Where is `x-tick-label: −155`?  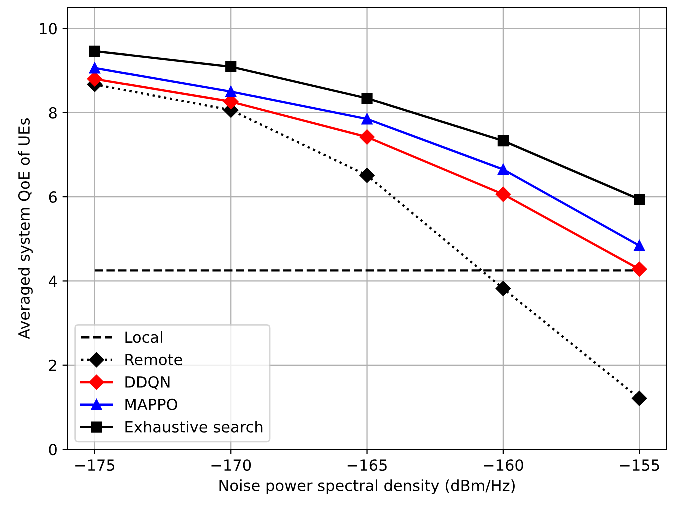 x-tick-label: −155 is located at coordinates (640, 466).